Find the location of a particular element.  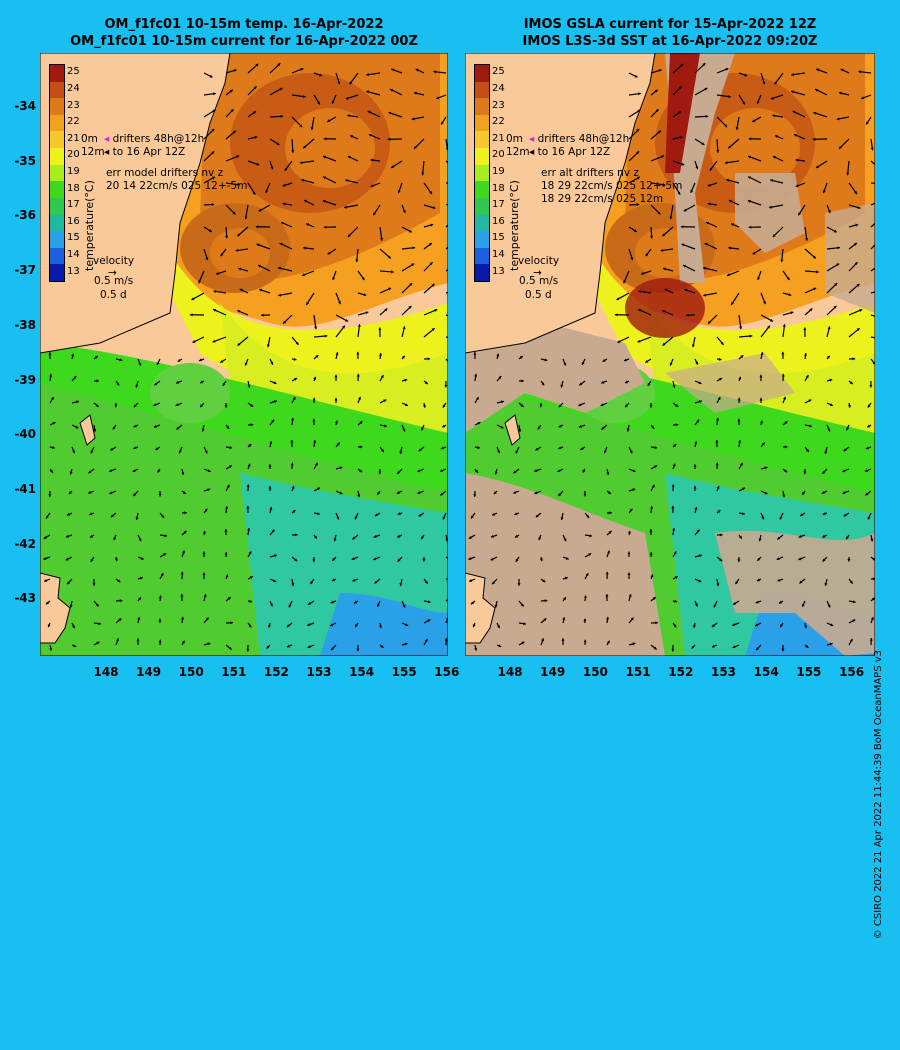

y-tick-label: -43 is located at coordinates (18, 598).